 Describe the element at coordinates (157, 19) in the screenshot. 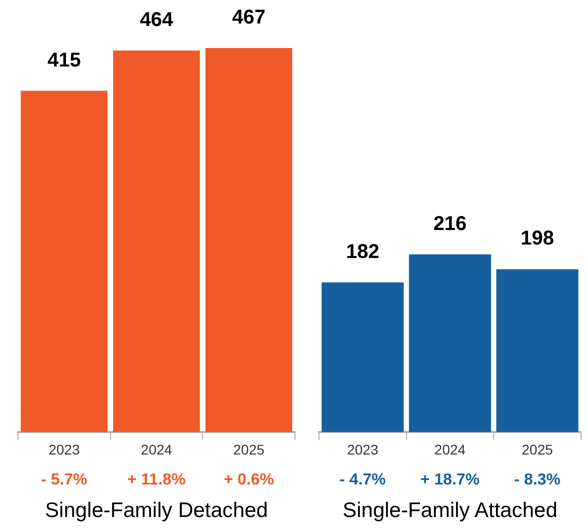

I see `data-label: 464` at that location.